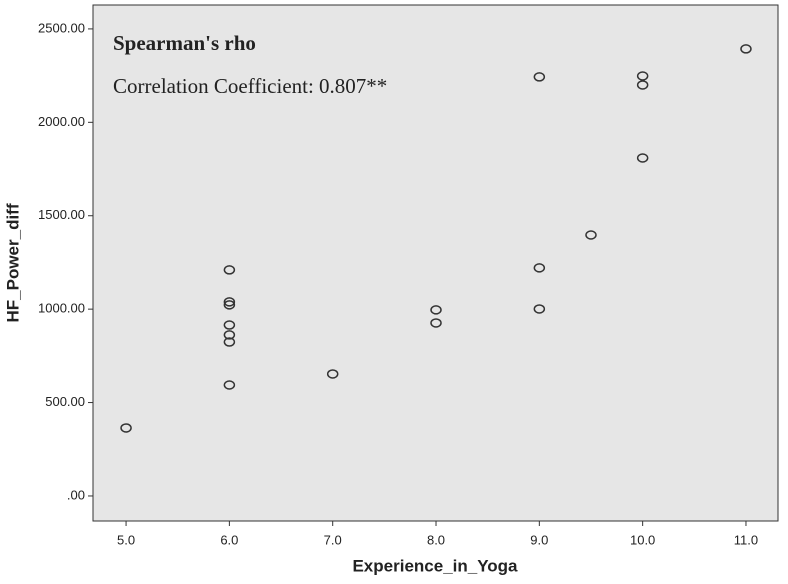 This screenshot has height=584, width=788. Describe the element at coordinates (642, 539) in the screenshot. I see `x-tick-label: 10.0` at that location.